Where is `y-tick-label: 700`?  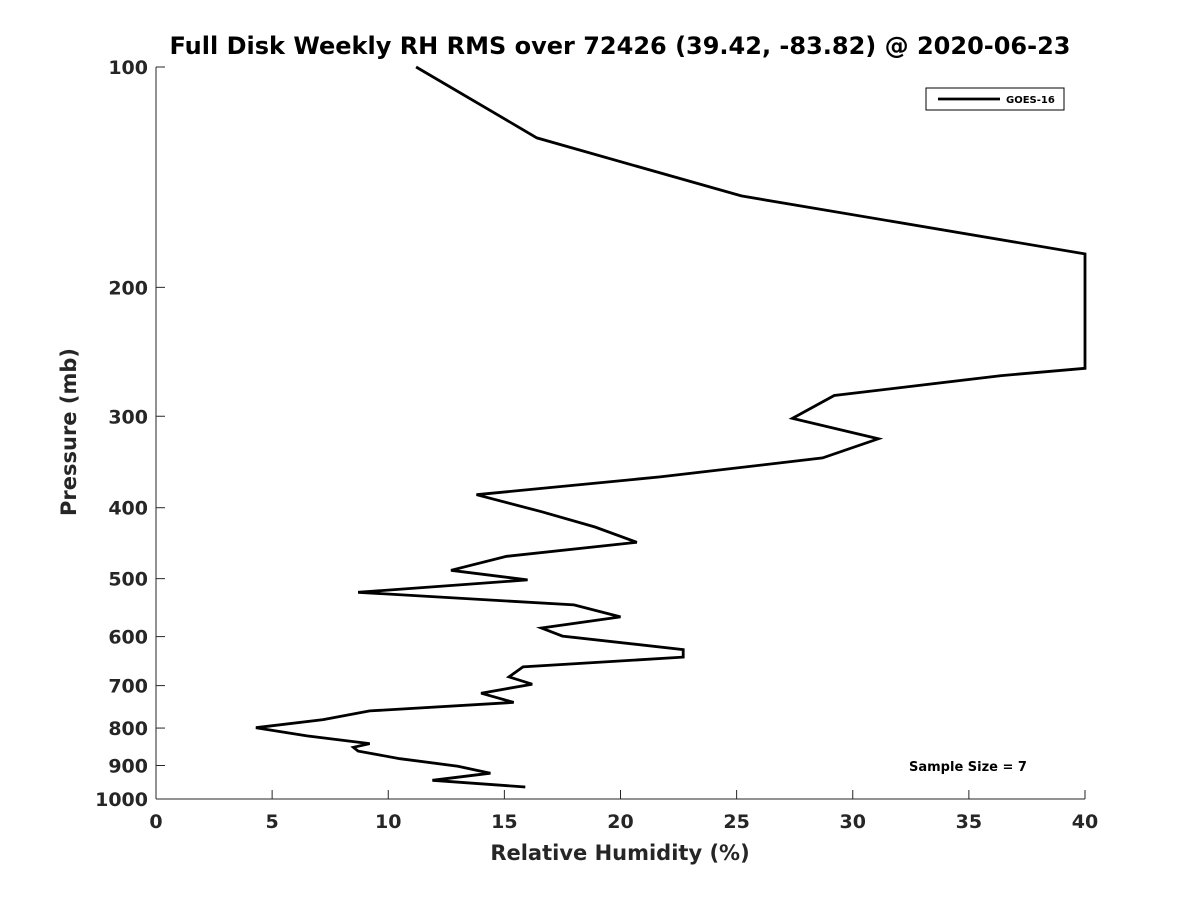 y-tick-label: 700 is located at coordinates (128, 687).